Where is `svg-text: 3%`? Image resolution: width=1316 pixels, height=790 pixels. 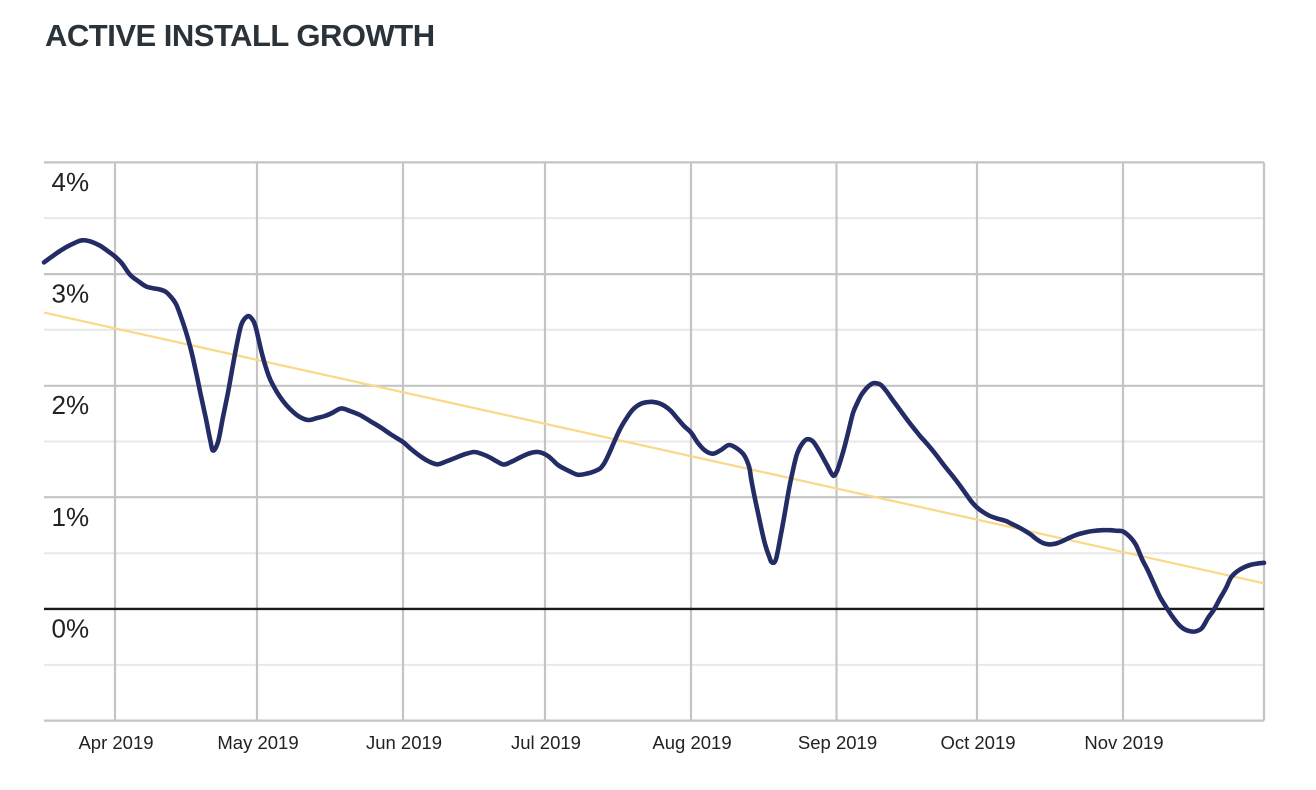 svg-text: 3% is located at coordinates (71, 294).